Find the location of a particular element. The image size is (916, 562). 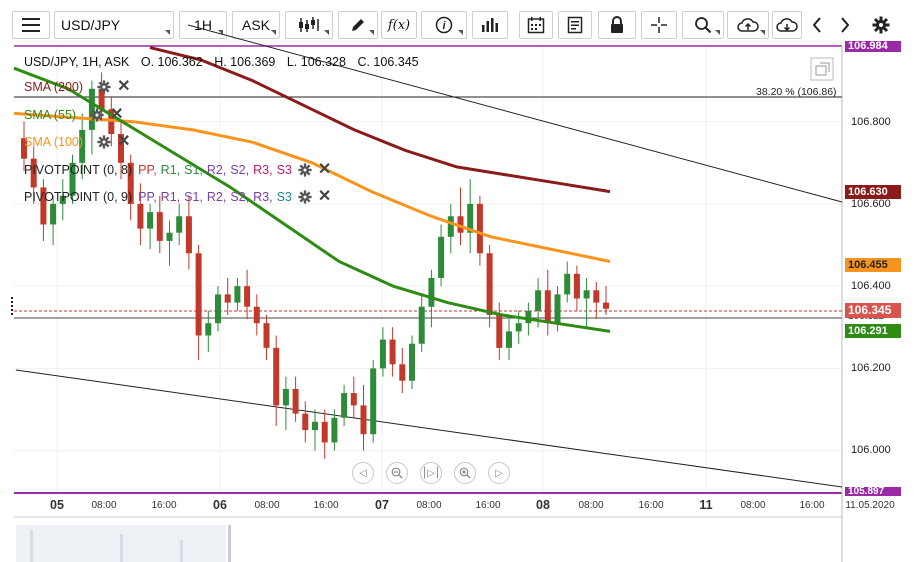

report-button is located at coordinates (575, 25).